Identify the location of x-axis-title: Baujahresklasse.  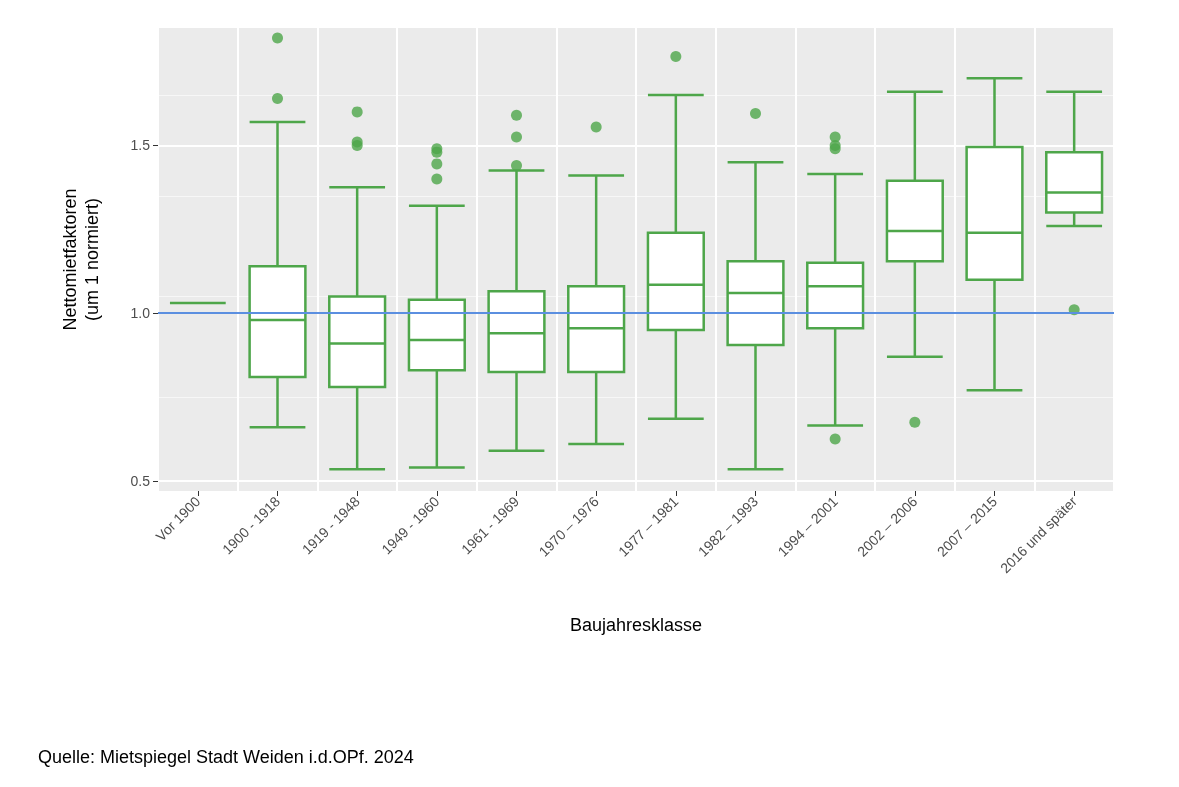
(636, 625).